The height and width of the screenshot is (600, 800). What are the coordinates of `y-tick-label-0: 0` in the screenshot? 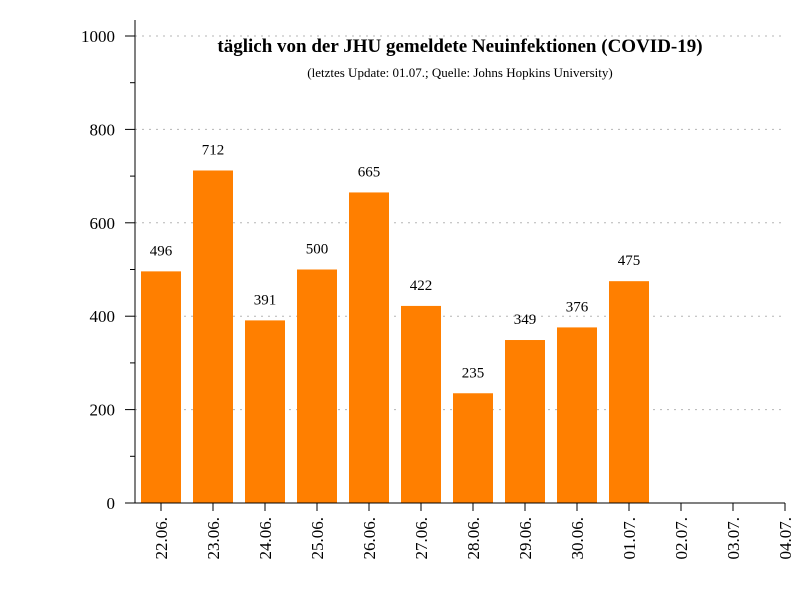 It's located at (111, 503).